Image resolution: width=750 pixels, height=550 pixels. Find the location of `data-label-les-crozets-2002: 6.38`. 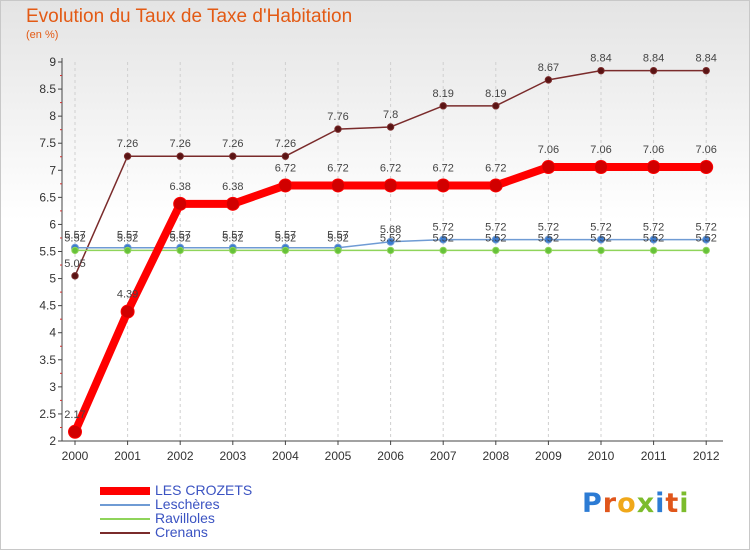

data-label-les-crozets-2002: 6.38 is located at coordinates (179, 187).